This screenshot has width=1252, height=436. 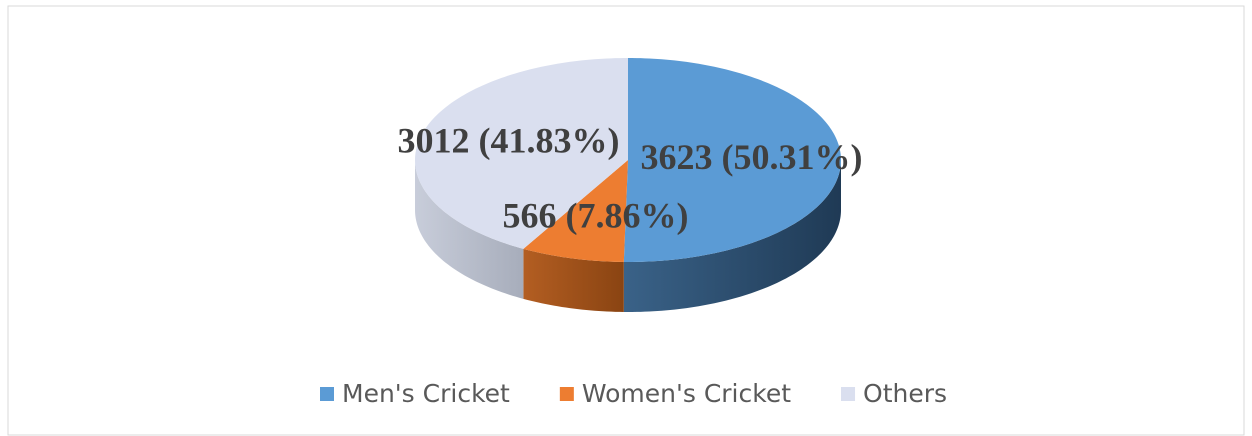 I want to click on legend-label: Women's Cricket, so click(x=686, y=393).